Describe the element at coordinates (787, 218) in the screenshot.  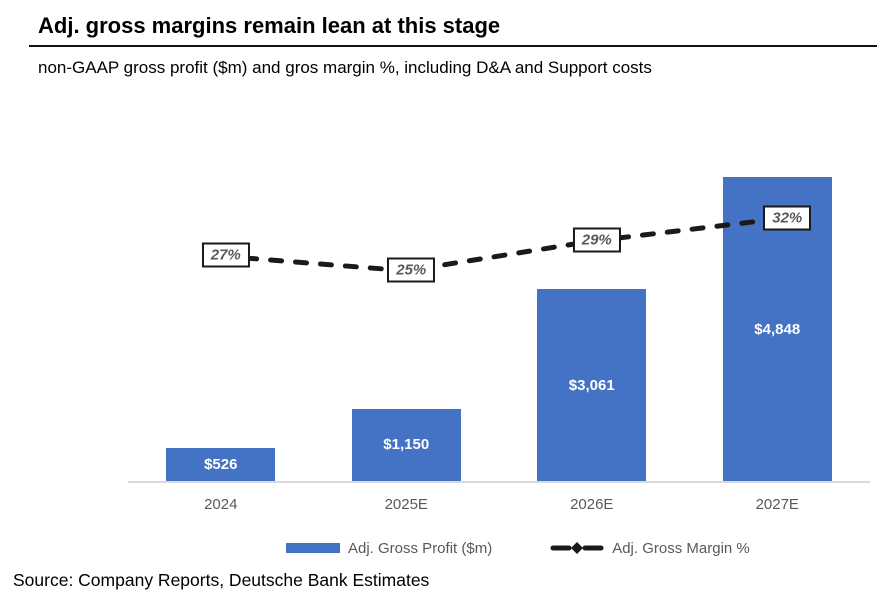
I see `margin-label-2027E: 32%` at that location.